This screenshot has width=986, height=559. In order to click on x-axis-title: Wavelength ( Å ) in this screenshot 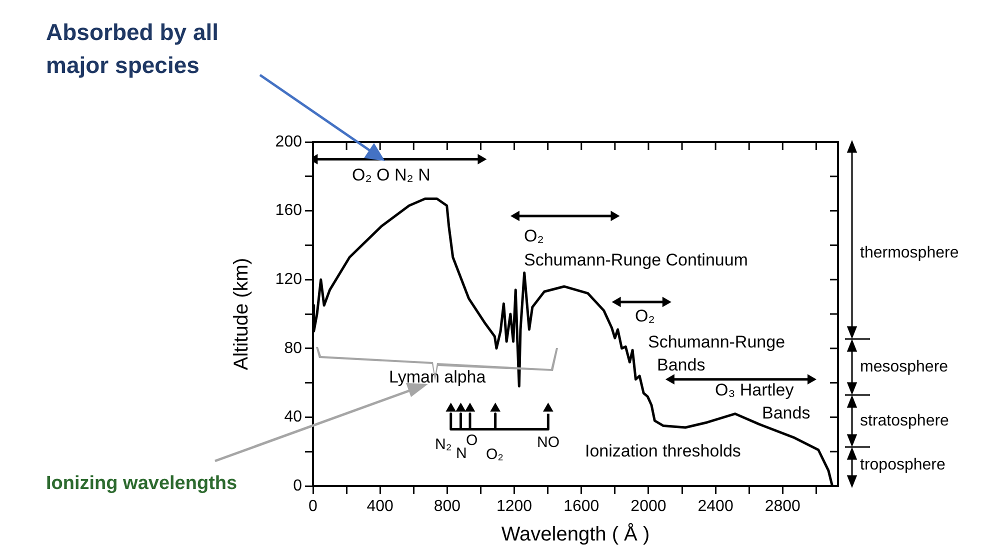, I will do `click(575, 534)`.